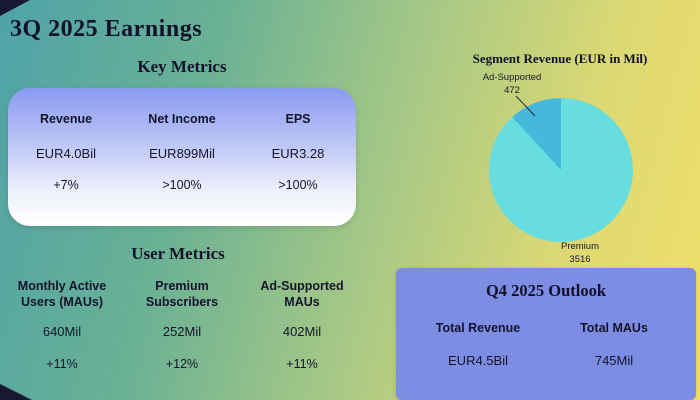  Describe the element at coordinates (182, 153) in the screenshot. I see `metric-value: EUR899Mil` at that location.